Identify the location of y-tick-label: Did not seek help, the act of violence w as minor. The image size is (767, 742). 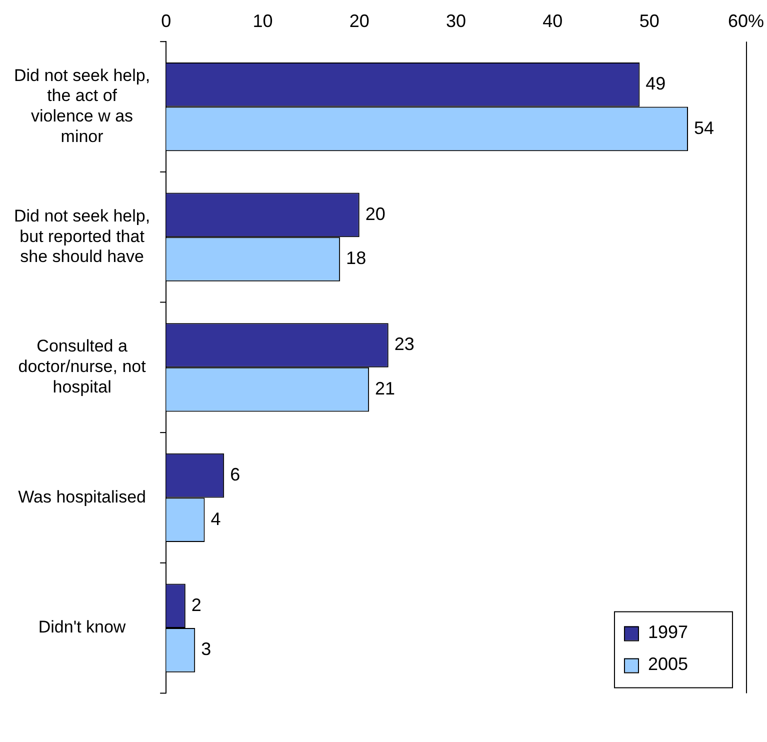
(82, 106).